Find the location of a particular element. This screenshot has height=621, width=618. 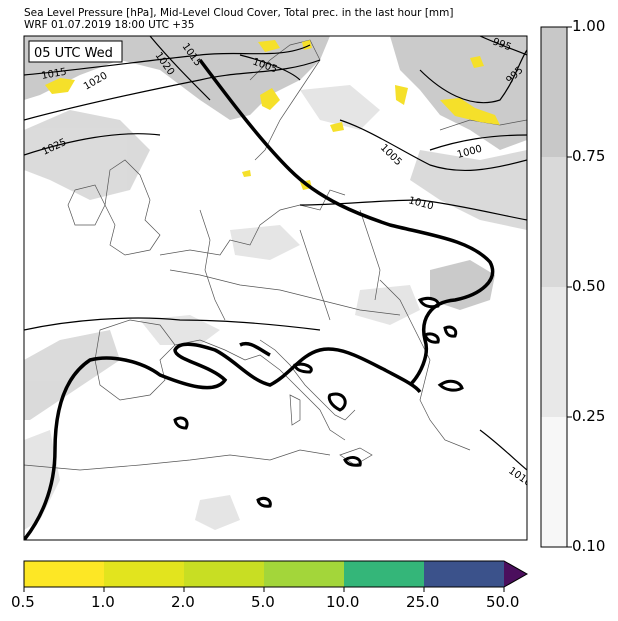

cloud-colorbar-tick: 0.50 is located at coordinates (589, 286).